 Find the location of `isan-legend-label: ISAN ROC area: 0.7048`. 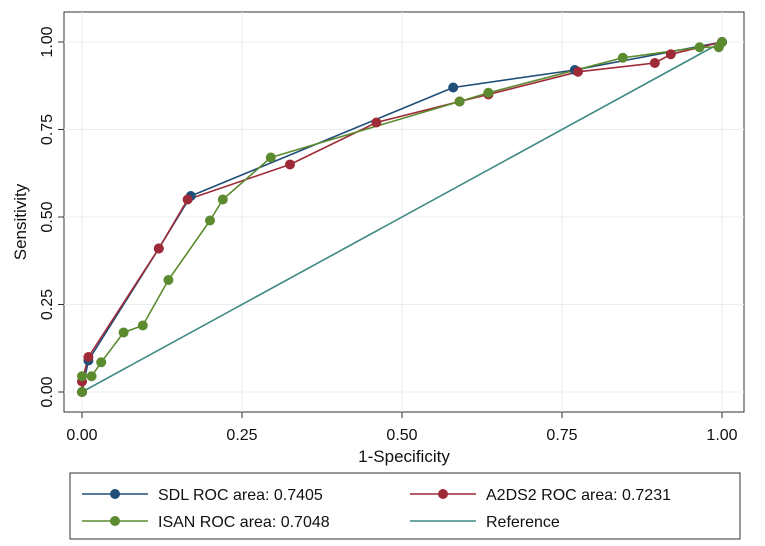

isan-legend-label: ISAN ROC area: 0.7048 is located at coordinates (244, 522).